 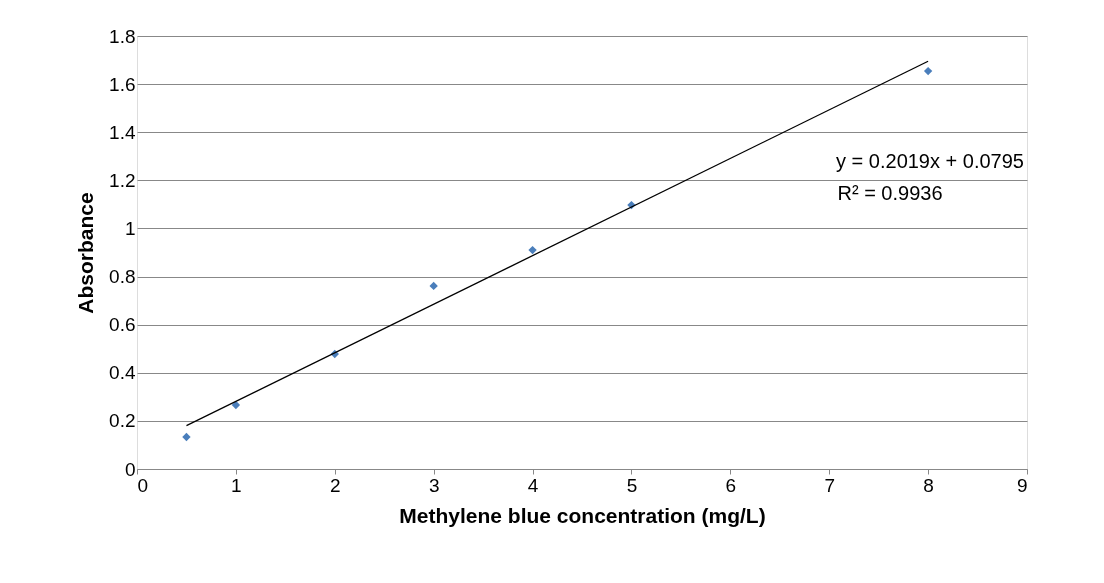 I want to click on x-tick-label: 8, so click(x=928, y=485).